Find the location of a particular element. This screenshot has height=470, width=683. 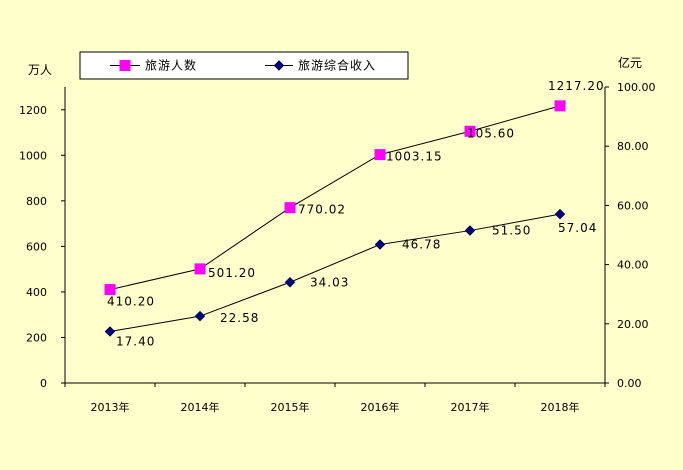

right-tick-label: 100.00 is located at coordinates (636, 87).